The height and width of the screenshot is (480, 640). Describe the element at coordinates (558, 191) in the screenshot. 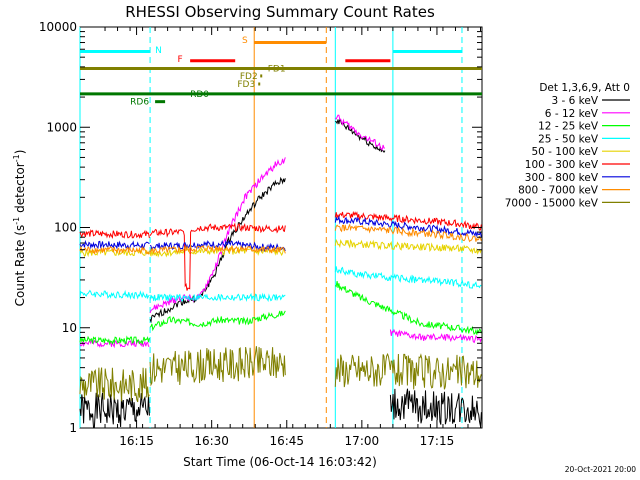

I see `legend-label-8: 800 - 7000 keV` at that location.